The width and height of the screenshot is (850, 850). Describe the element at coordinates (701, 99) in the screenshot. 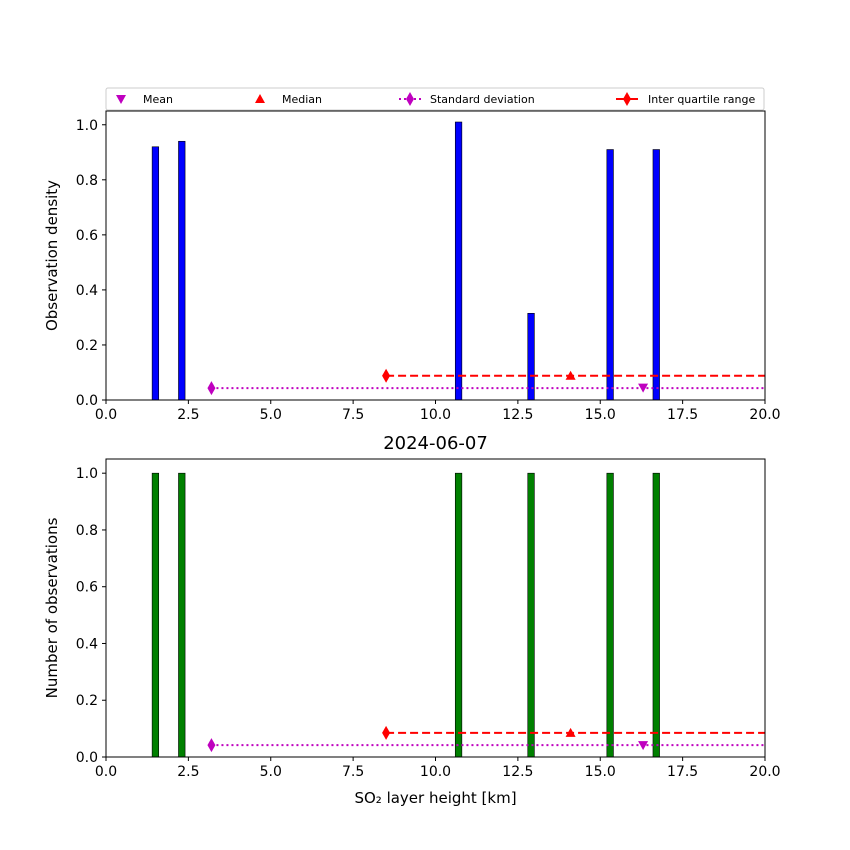

I see `legend-label-iqr: Inter quartile range` at that location.